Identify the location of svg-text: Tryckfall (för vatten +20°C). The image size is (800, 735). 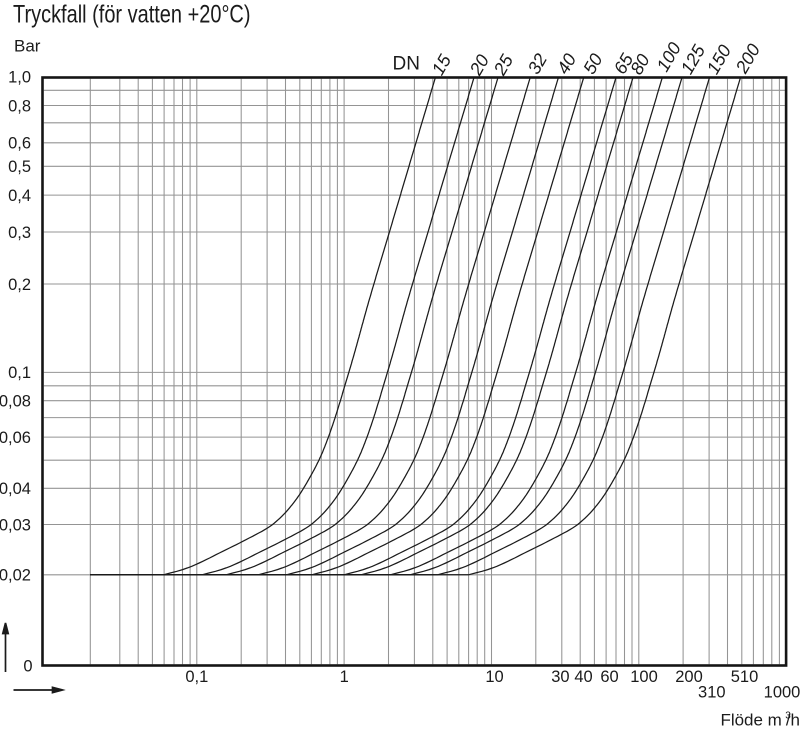
(132, 15).